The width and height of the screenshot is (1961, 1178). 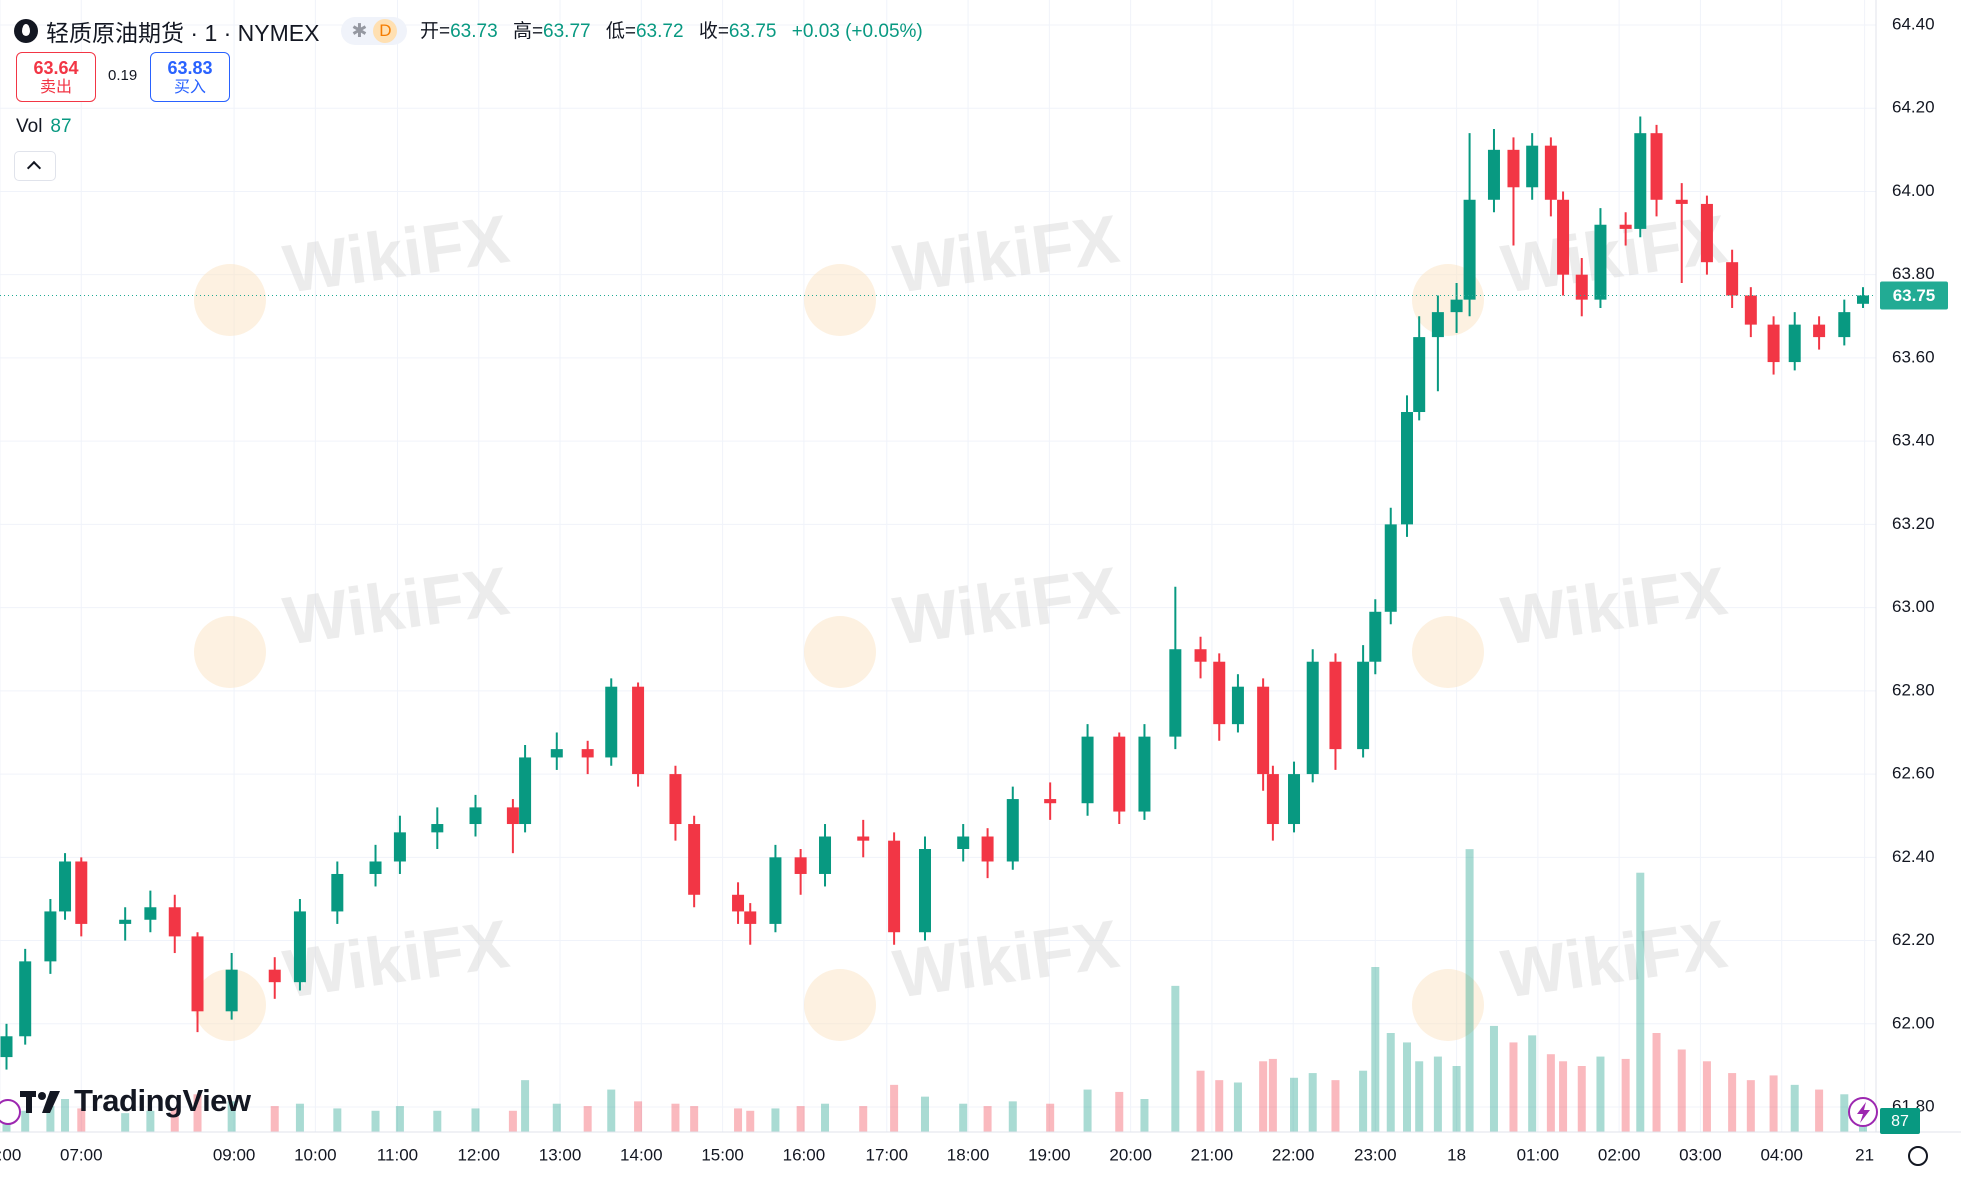 I want to click on buy-button: 63.83 买入, so click(x=190, y=77).